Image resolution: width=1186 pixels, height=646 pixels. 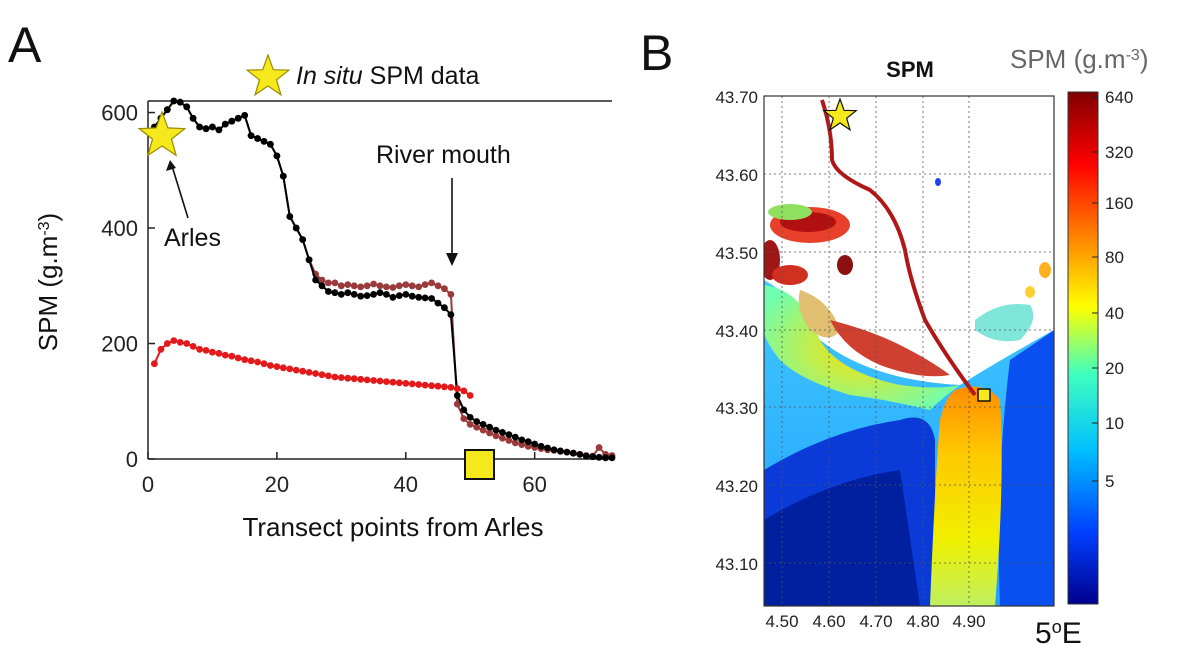 What do you see at coordinates (1083, 348) in the screenshot?
I see `colorbar` at bounding box center [1083, 348].